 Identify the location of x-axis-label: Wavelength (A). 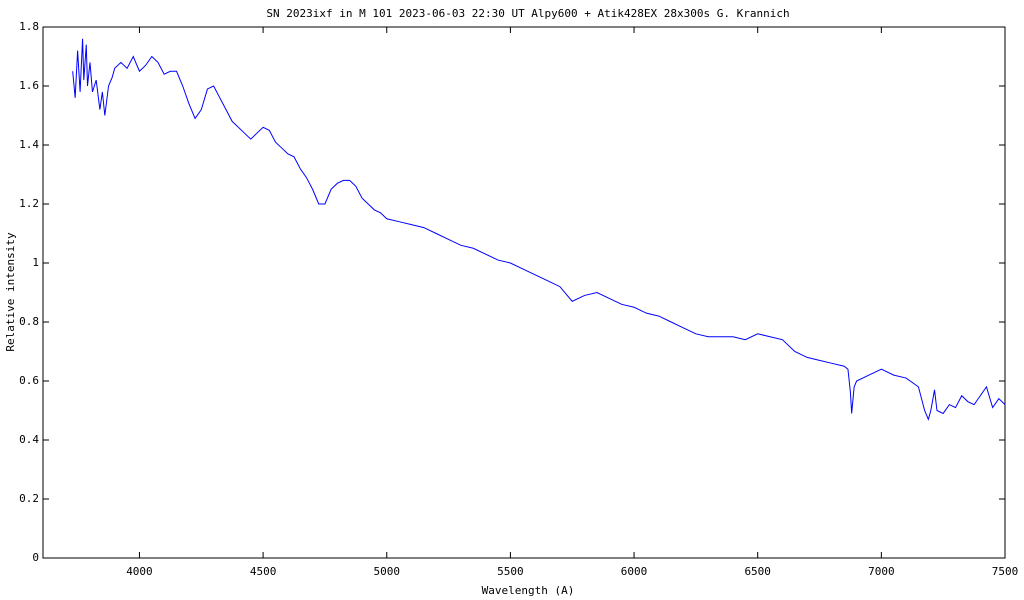
(528, 590).